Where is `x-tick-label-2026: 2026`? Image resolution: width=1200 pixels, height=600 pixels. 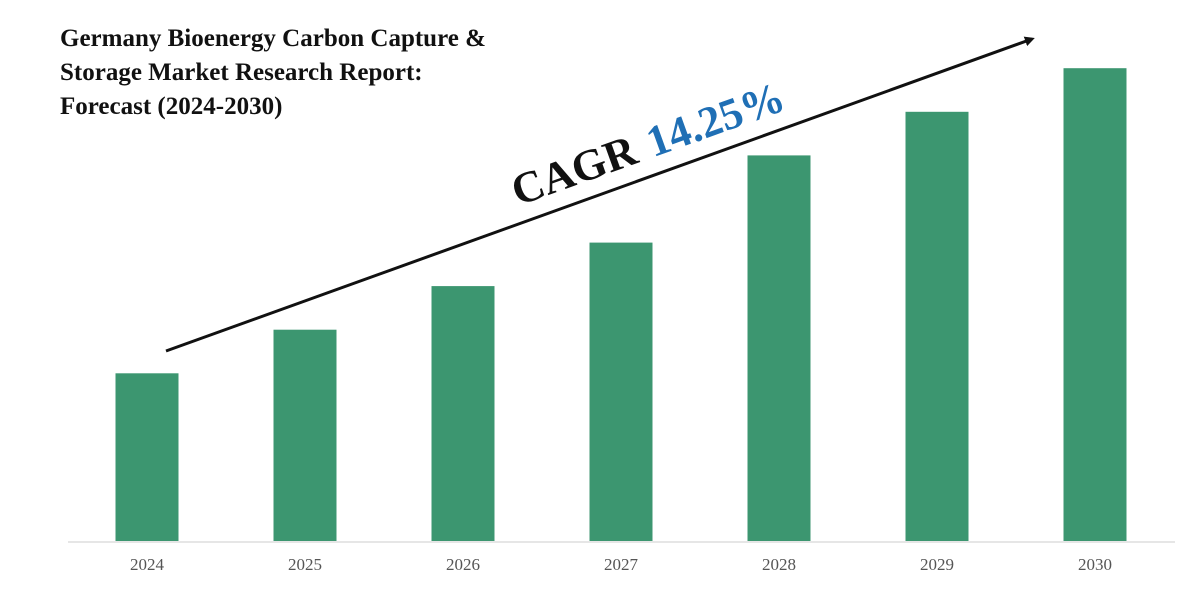
x-tick-label-2026: 2026 is located at coordinates (463, 564).